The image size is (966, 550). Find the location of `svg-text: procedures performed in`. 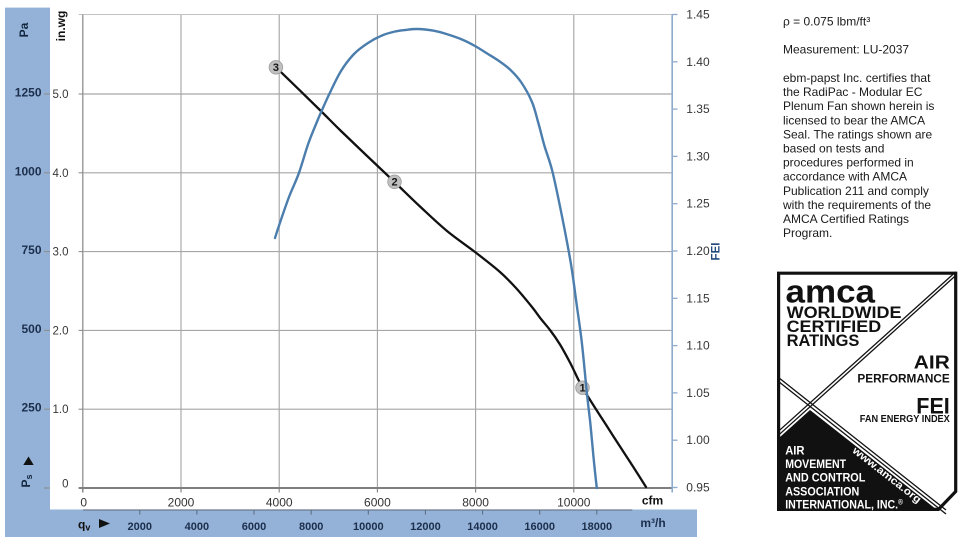

svg-text: procedures performed in is located at coordinates (848, 163).